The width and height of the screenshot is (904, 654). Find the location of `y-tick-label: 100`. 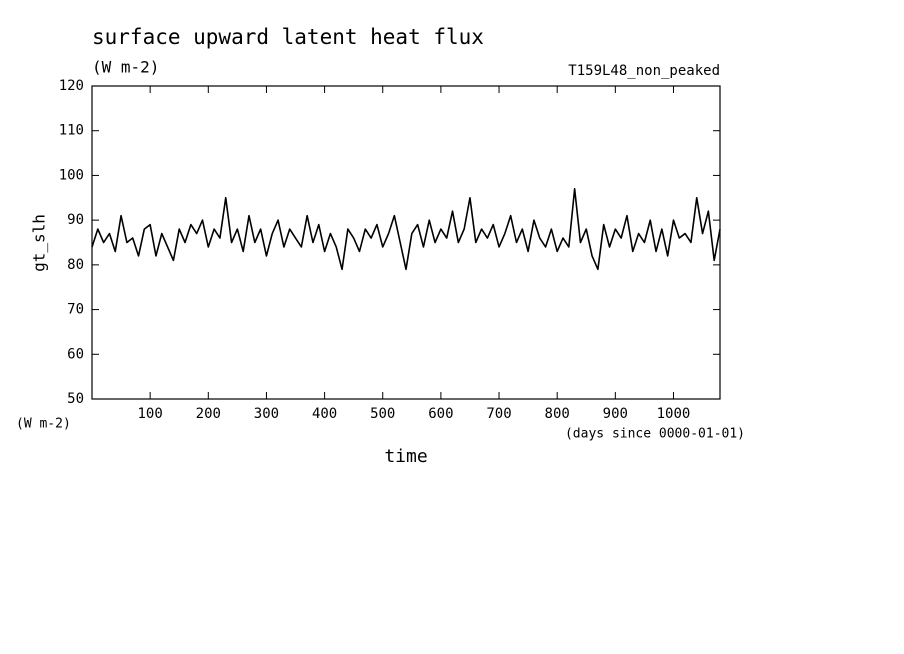

y-tick-label: 100 is located at coordinates (71, 175).